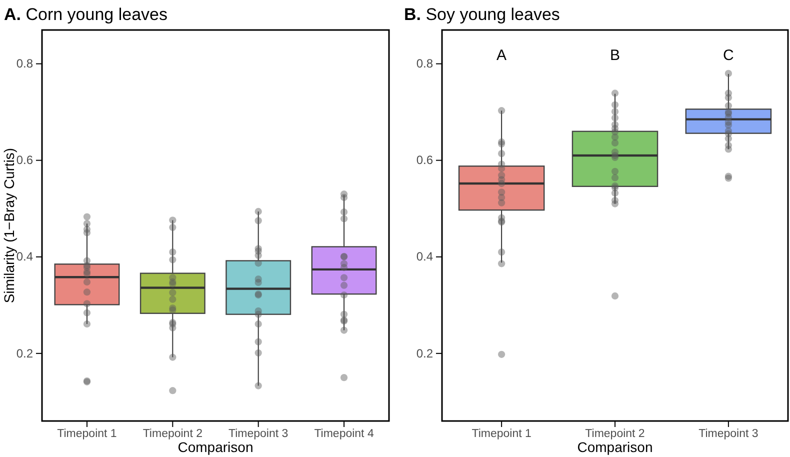  What do you see at coordinates (86, 14) in the screenshot?
I see `chart-title: A. Corn young leaves` at bounding box center [86, 14].